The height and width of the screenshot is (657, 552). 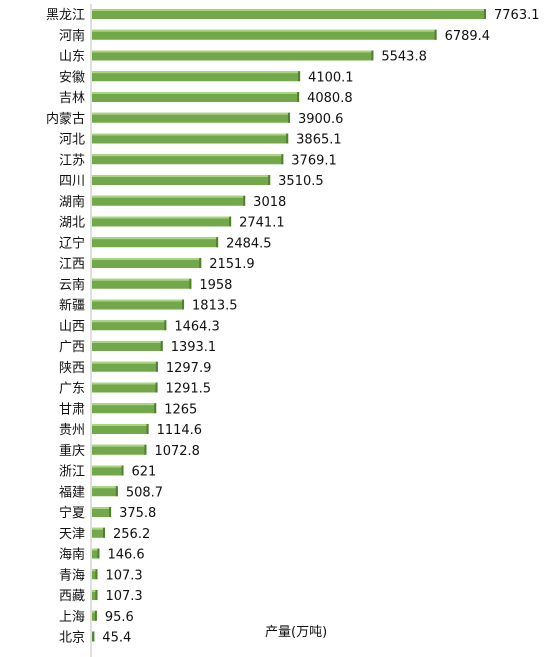 What do you see at coordinates (314, 160) in the screenshot?
I see `value-label: 3769.1` at bounding box center [314, 160].